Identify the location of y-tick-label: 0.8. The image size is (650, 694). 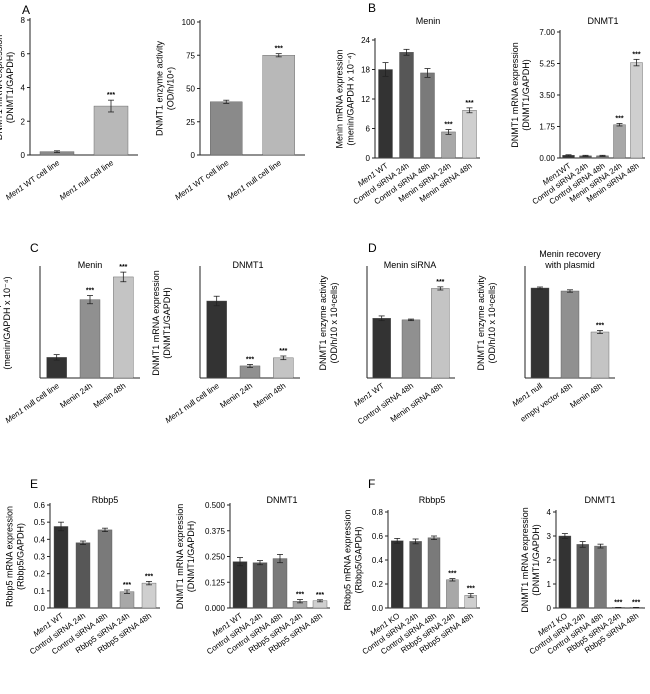
(378, 512).